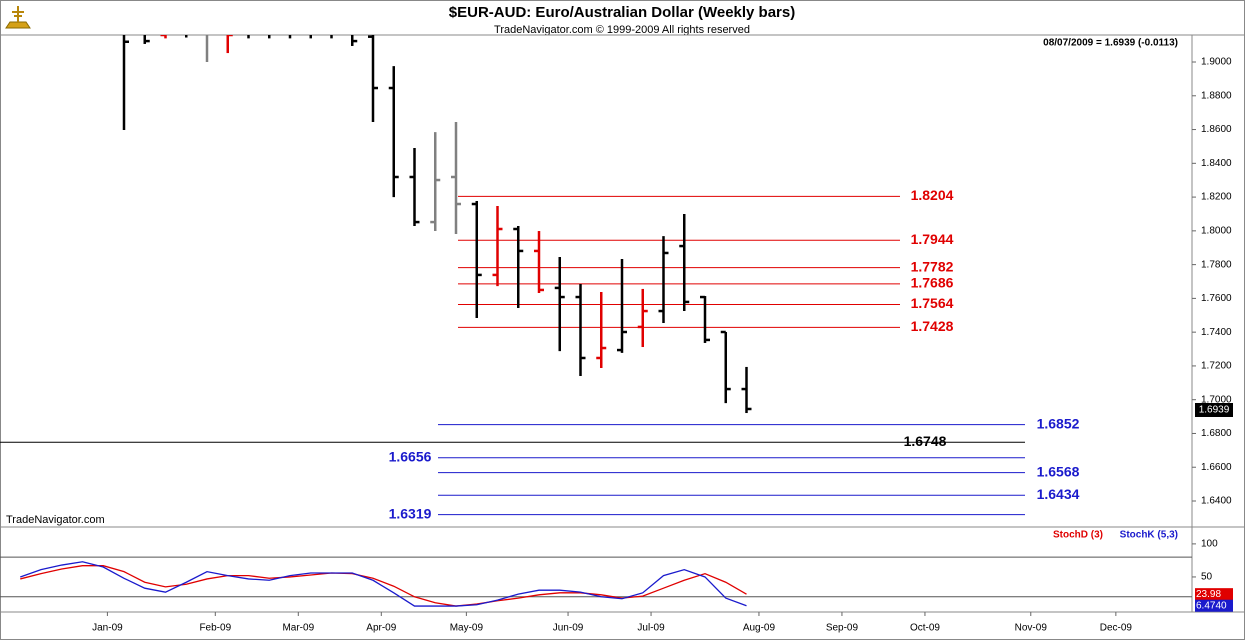 The width and height of the screenshot is (1245, 640). I want to click on level-label: 1.6656, so click(410, 456).